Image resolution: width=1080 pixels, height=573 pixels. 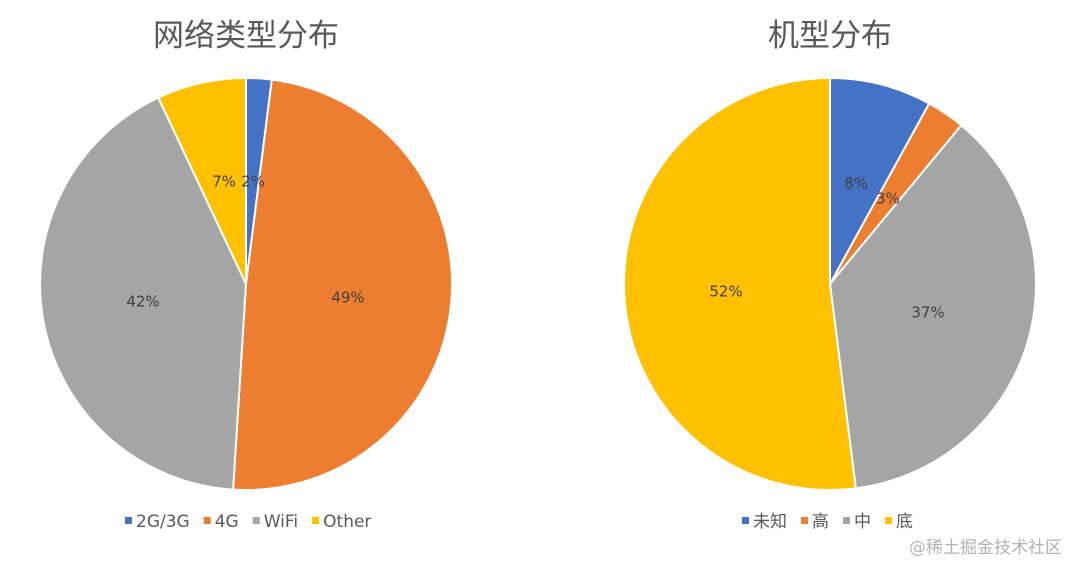 I want to click on pie-slice-4g, so click(x=342, y=284).